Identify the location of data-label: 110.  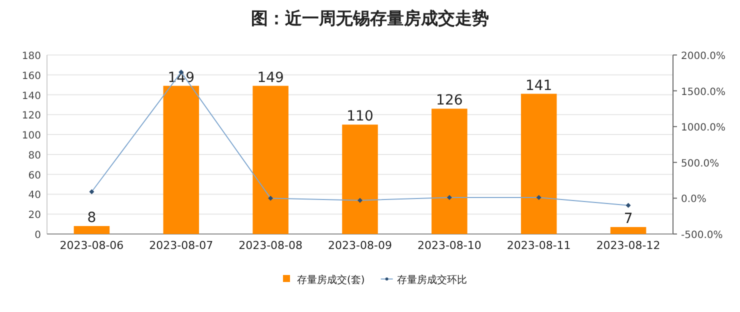
(360, 116).